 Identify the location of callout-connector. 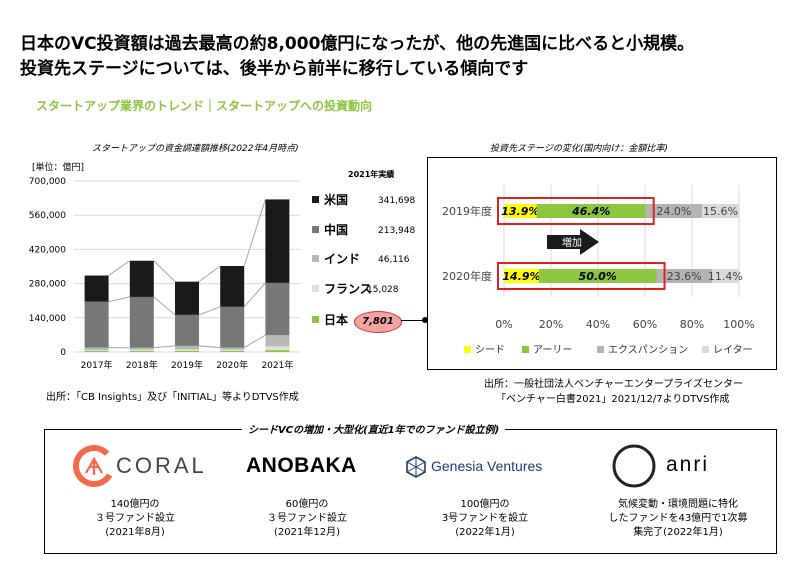
(412, 320).